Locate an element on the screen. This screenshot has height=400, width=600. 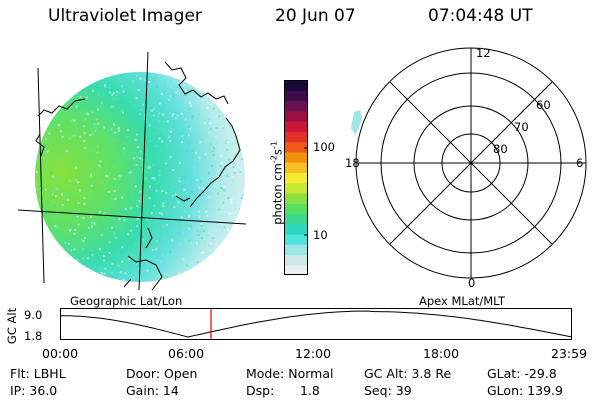
apex-panel-label: Apex MLat/MLT is located at coordinates (462, 301).